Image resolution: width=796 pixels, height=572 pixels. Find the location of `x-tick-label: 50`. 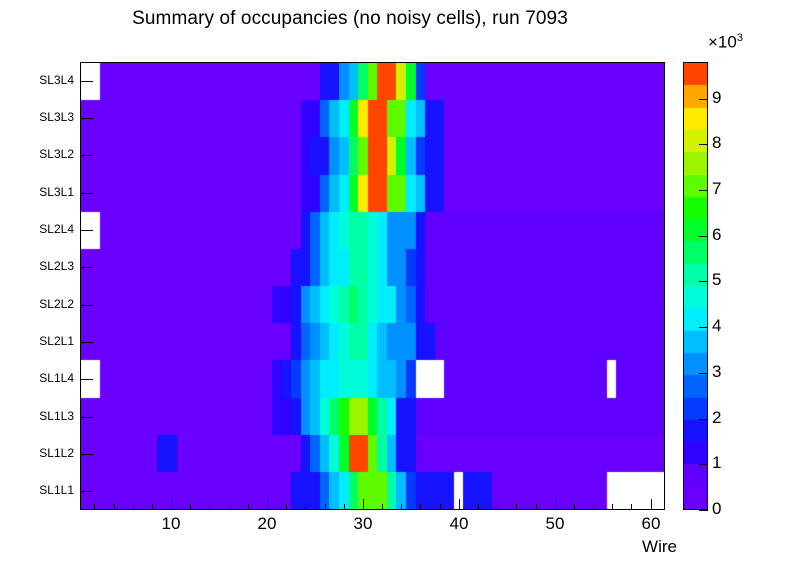

x-tick-label: 50 is located at coordinates (555, 523).